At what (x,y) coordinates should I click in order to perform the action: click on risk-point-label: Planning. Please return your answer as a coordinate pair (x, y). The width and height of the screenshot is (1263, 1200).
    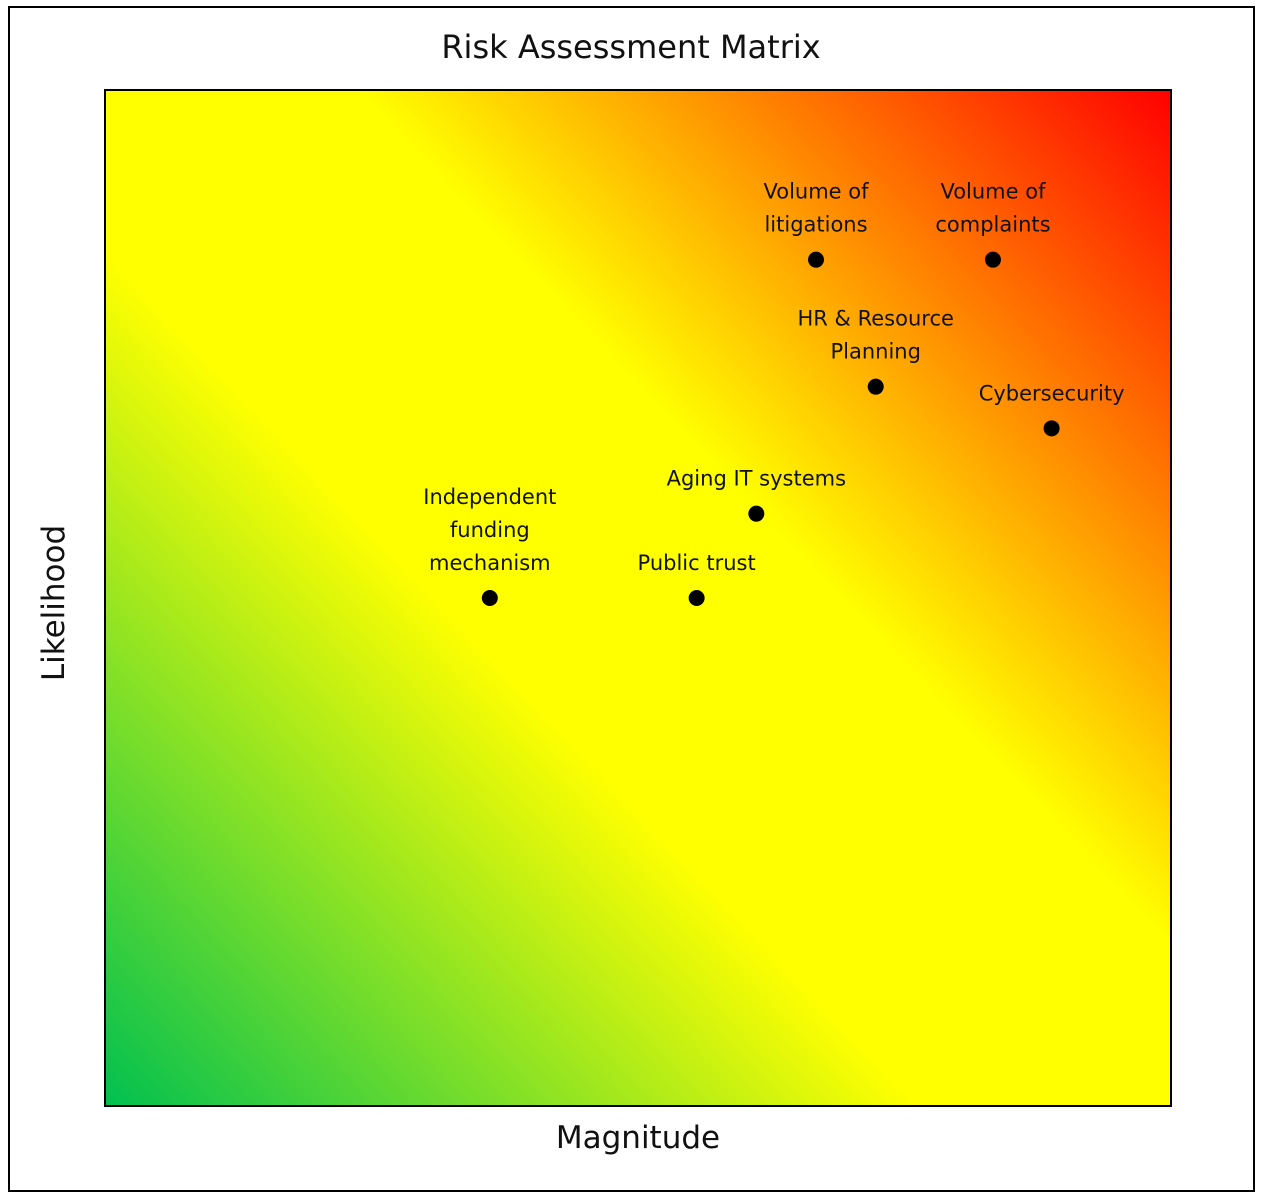
    Looking at the image, I should click on (875, 352).